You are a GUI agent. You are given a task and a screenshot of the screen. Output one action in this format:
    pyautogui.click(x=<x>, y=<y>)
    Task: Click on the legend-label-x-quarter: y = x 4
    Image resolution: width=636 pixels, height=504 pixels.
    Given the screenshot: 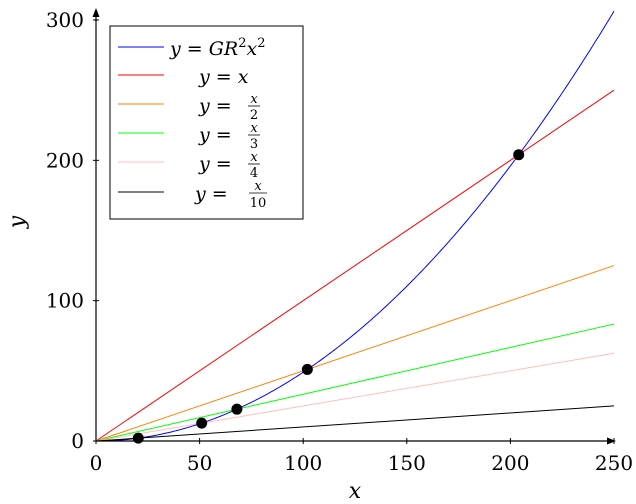 What is the action you would take?
    pyautogui.click(x=229, y=165)
    